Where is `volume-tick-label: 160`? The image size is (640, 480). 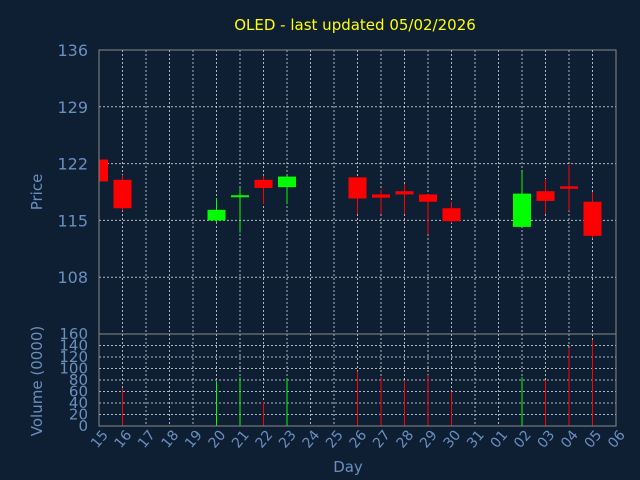
volume-tick-label: 160 is located at coordinates (73, 334).